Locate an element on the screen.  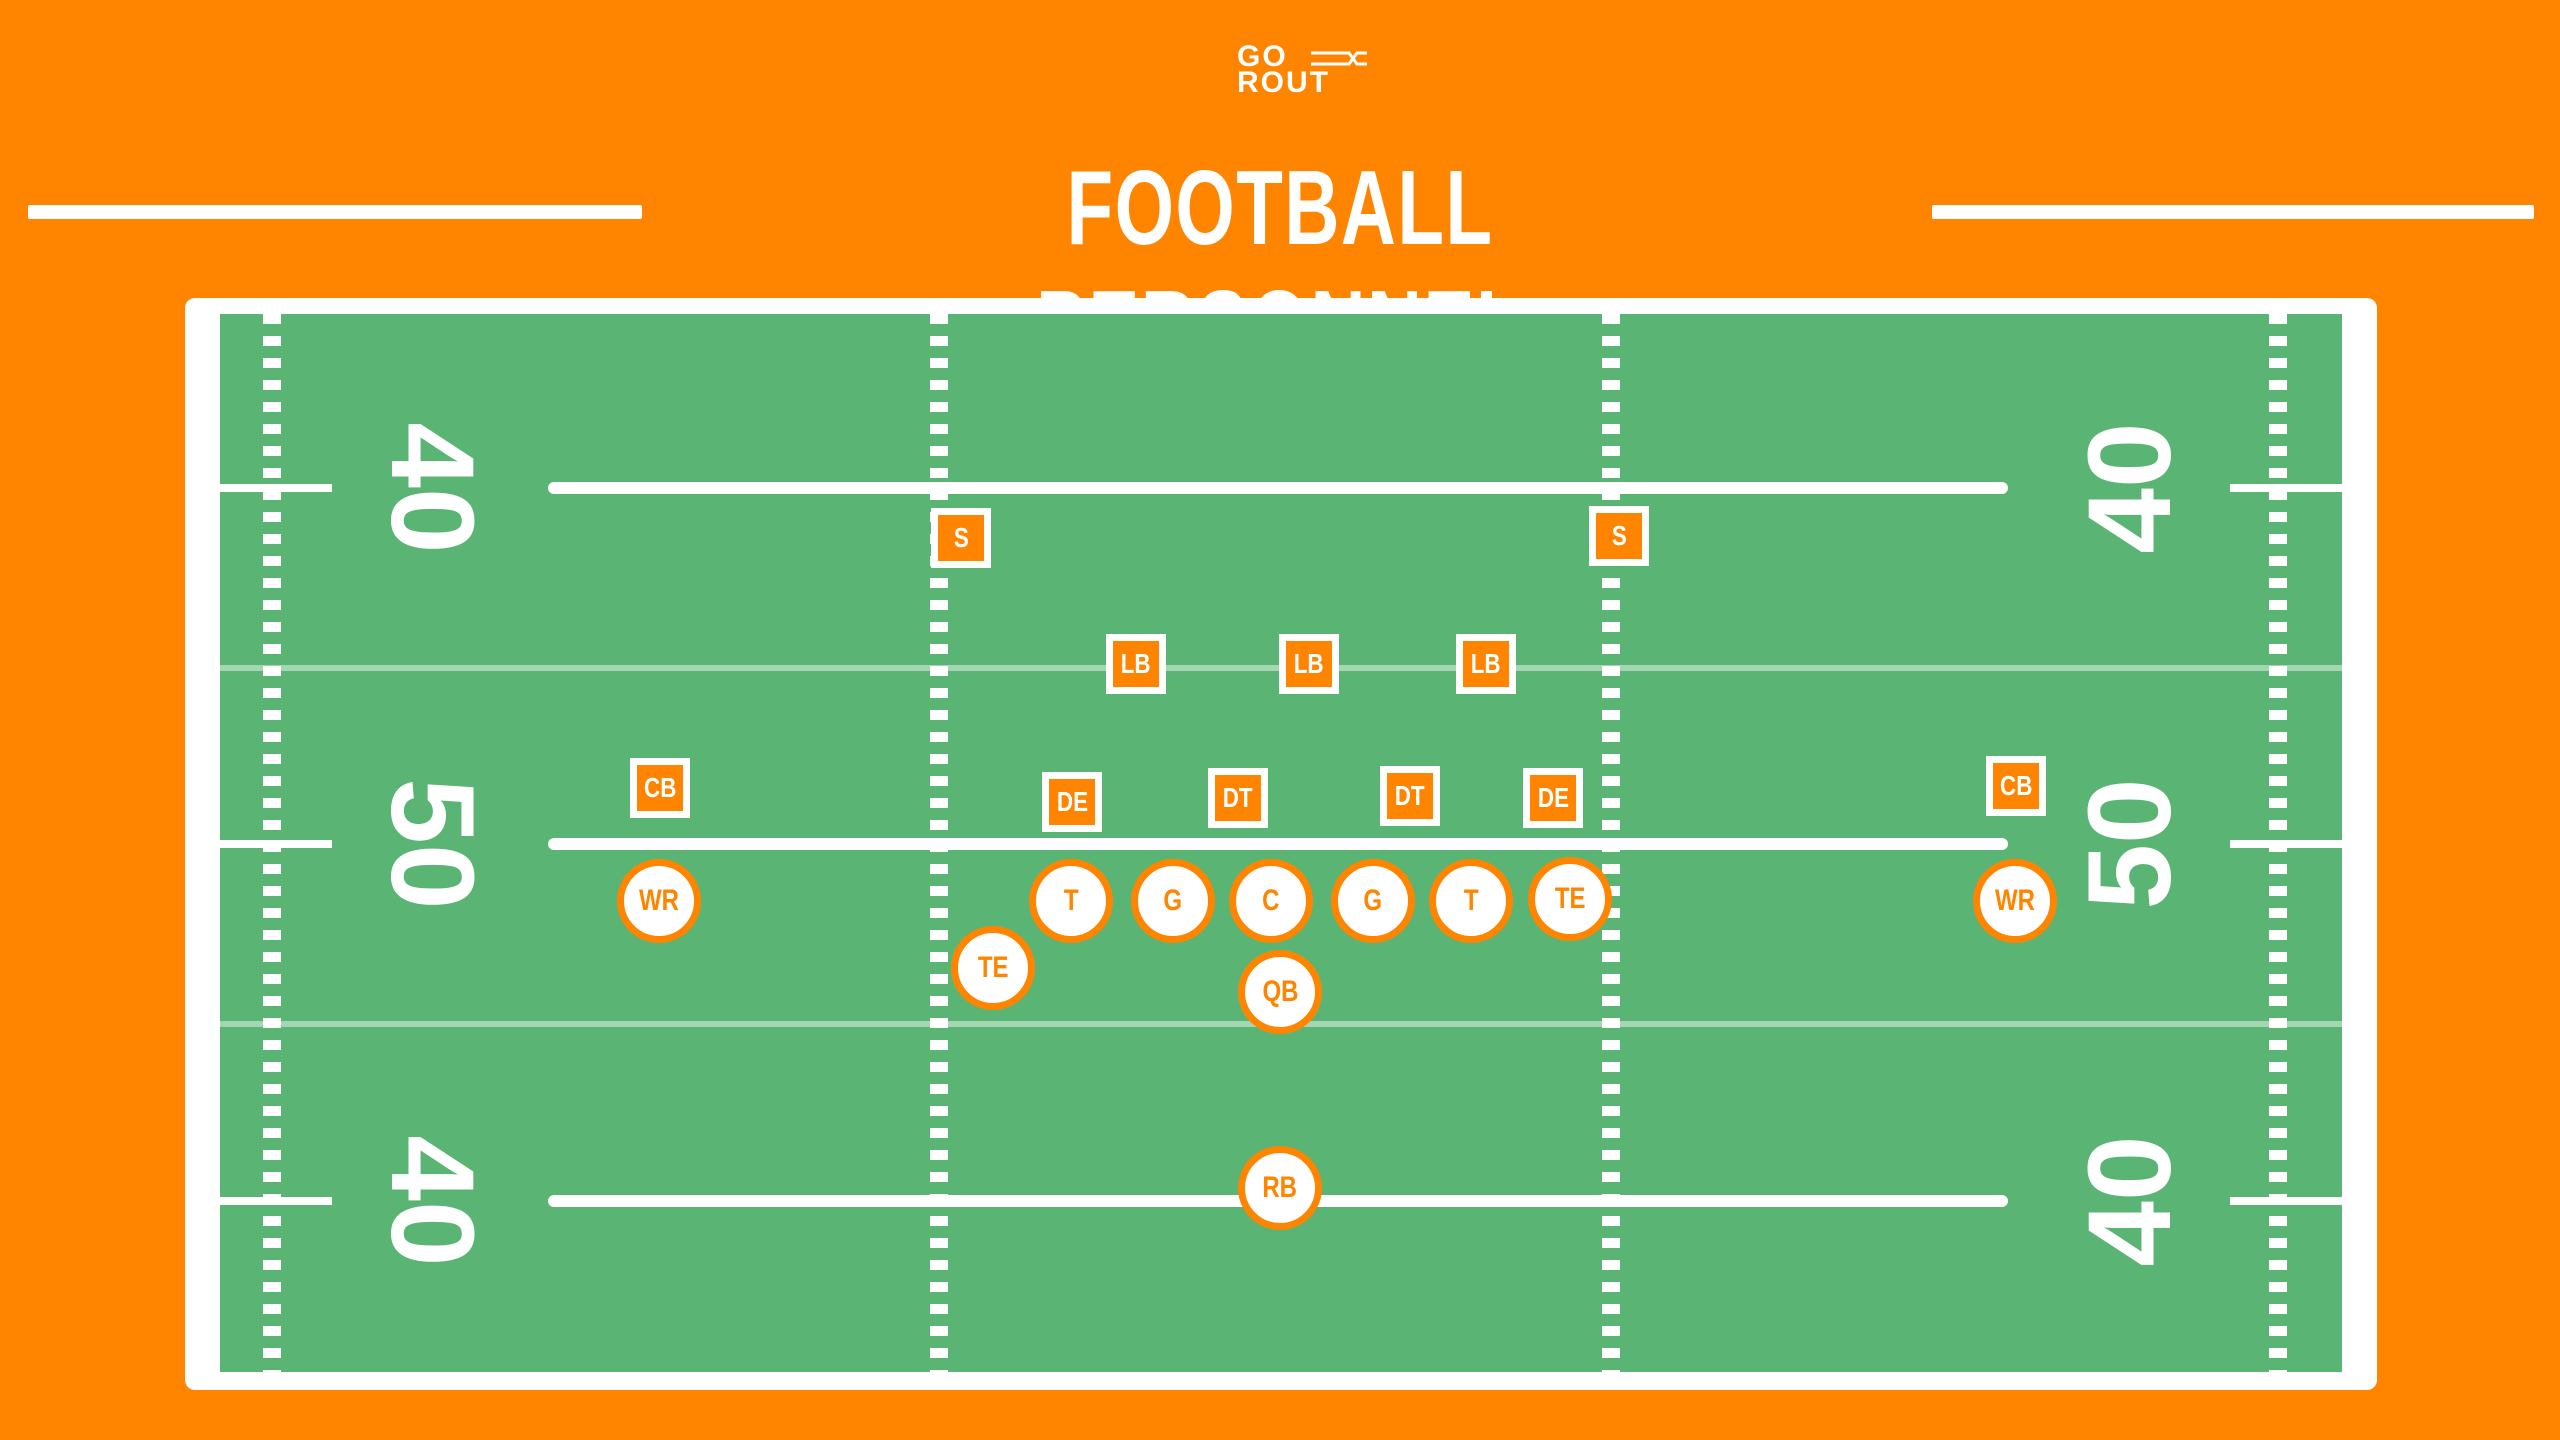
logo-line-2: ROUT is located at coordinates (1283, 82).